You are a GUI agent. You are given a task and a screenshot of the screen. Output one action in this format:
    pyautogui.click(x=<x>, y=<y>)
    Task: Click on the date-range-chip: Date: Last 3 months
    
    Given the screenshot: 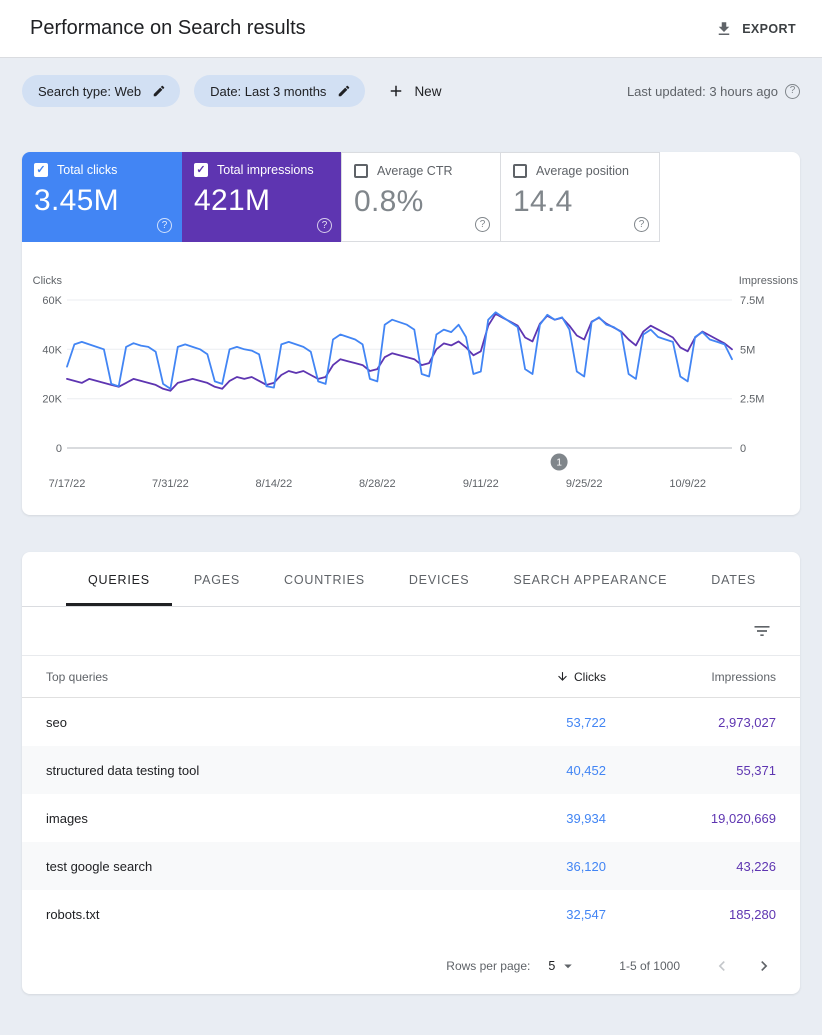 What is the action you would take?
    pyautogui.click(x=280, y=91)
    